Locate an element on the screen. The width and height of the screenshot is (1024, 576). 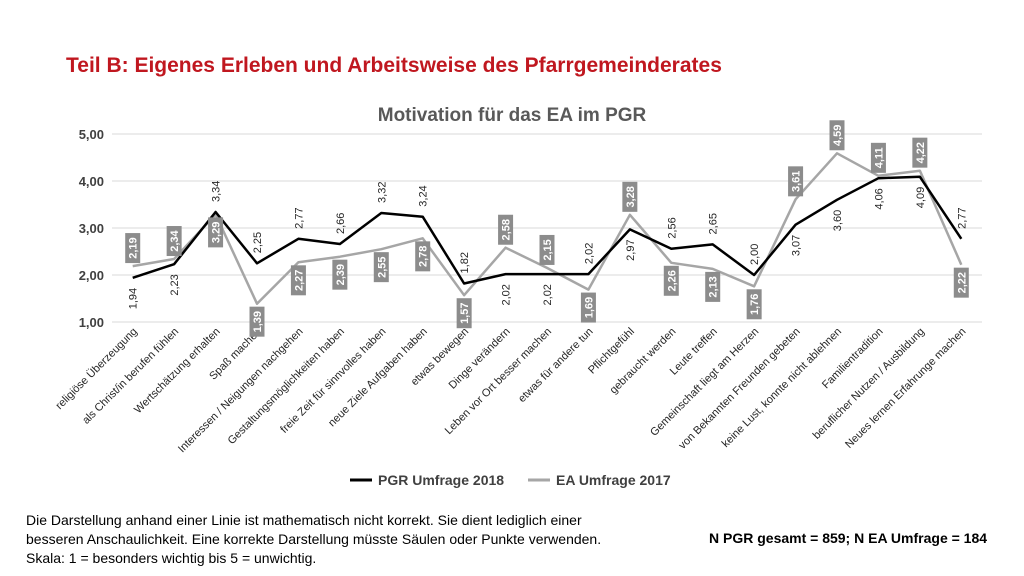
data-label-box-ea: 2,55 is located at coordinates (381, 267).